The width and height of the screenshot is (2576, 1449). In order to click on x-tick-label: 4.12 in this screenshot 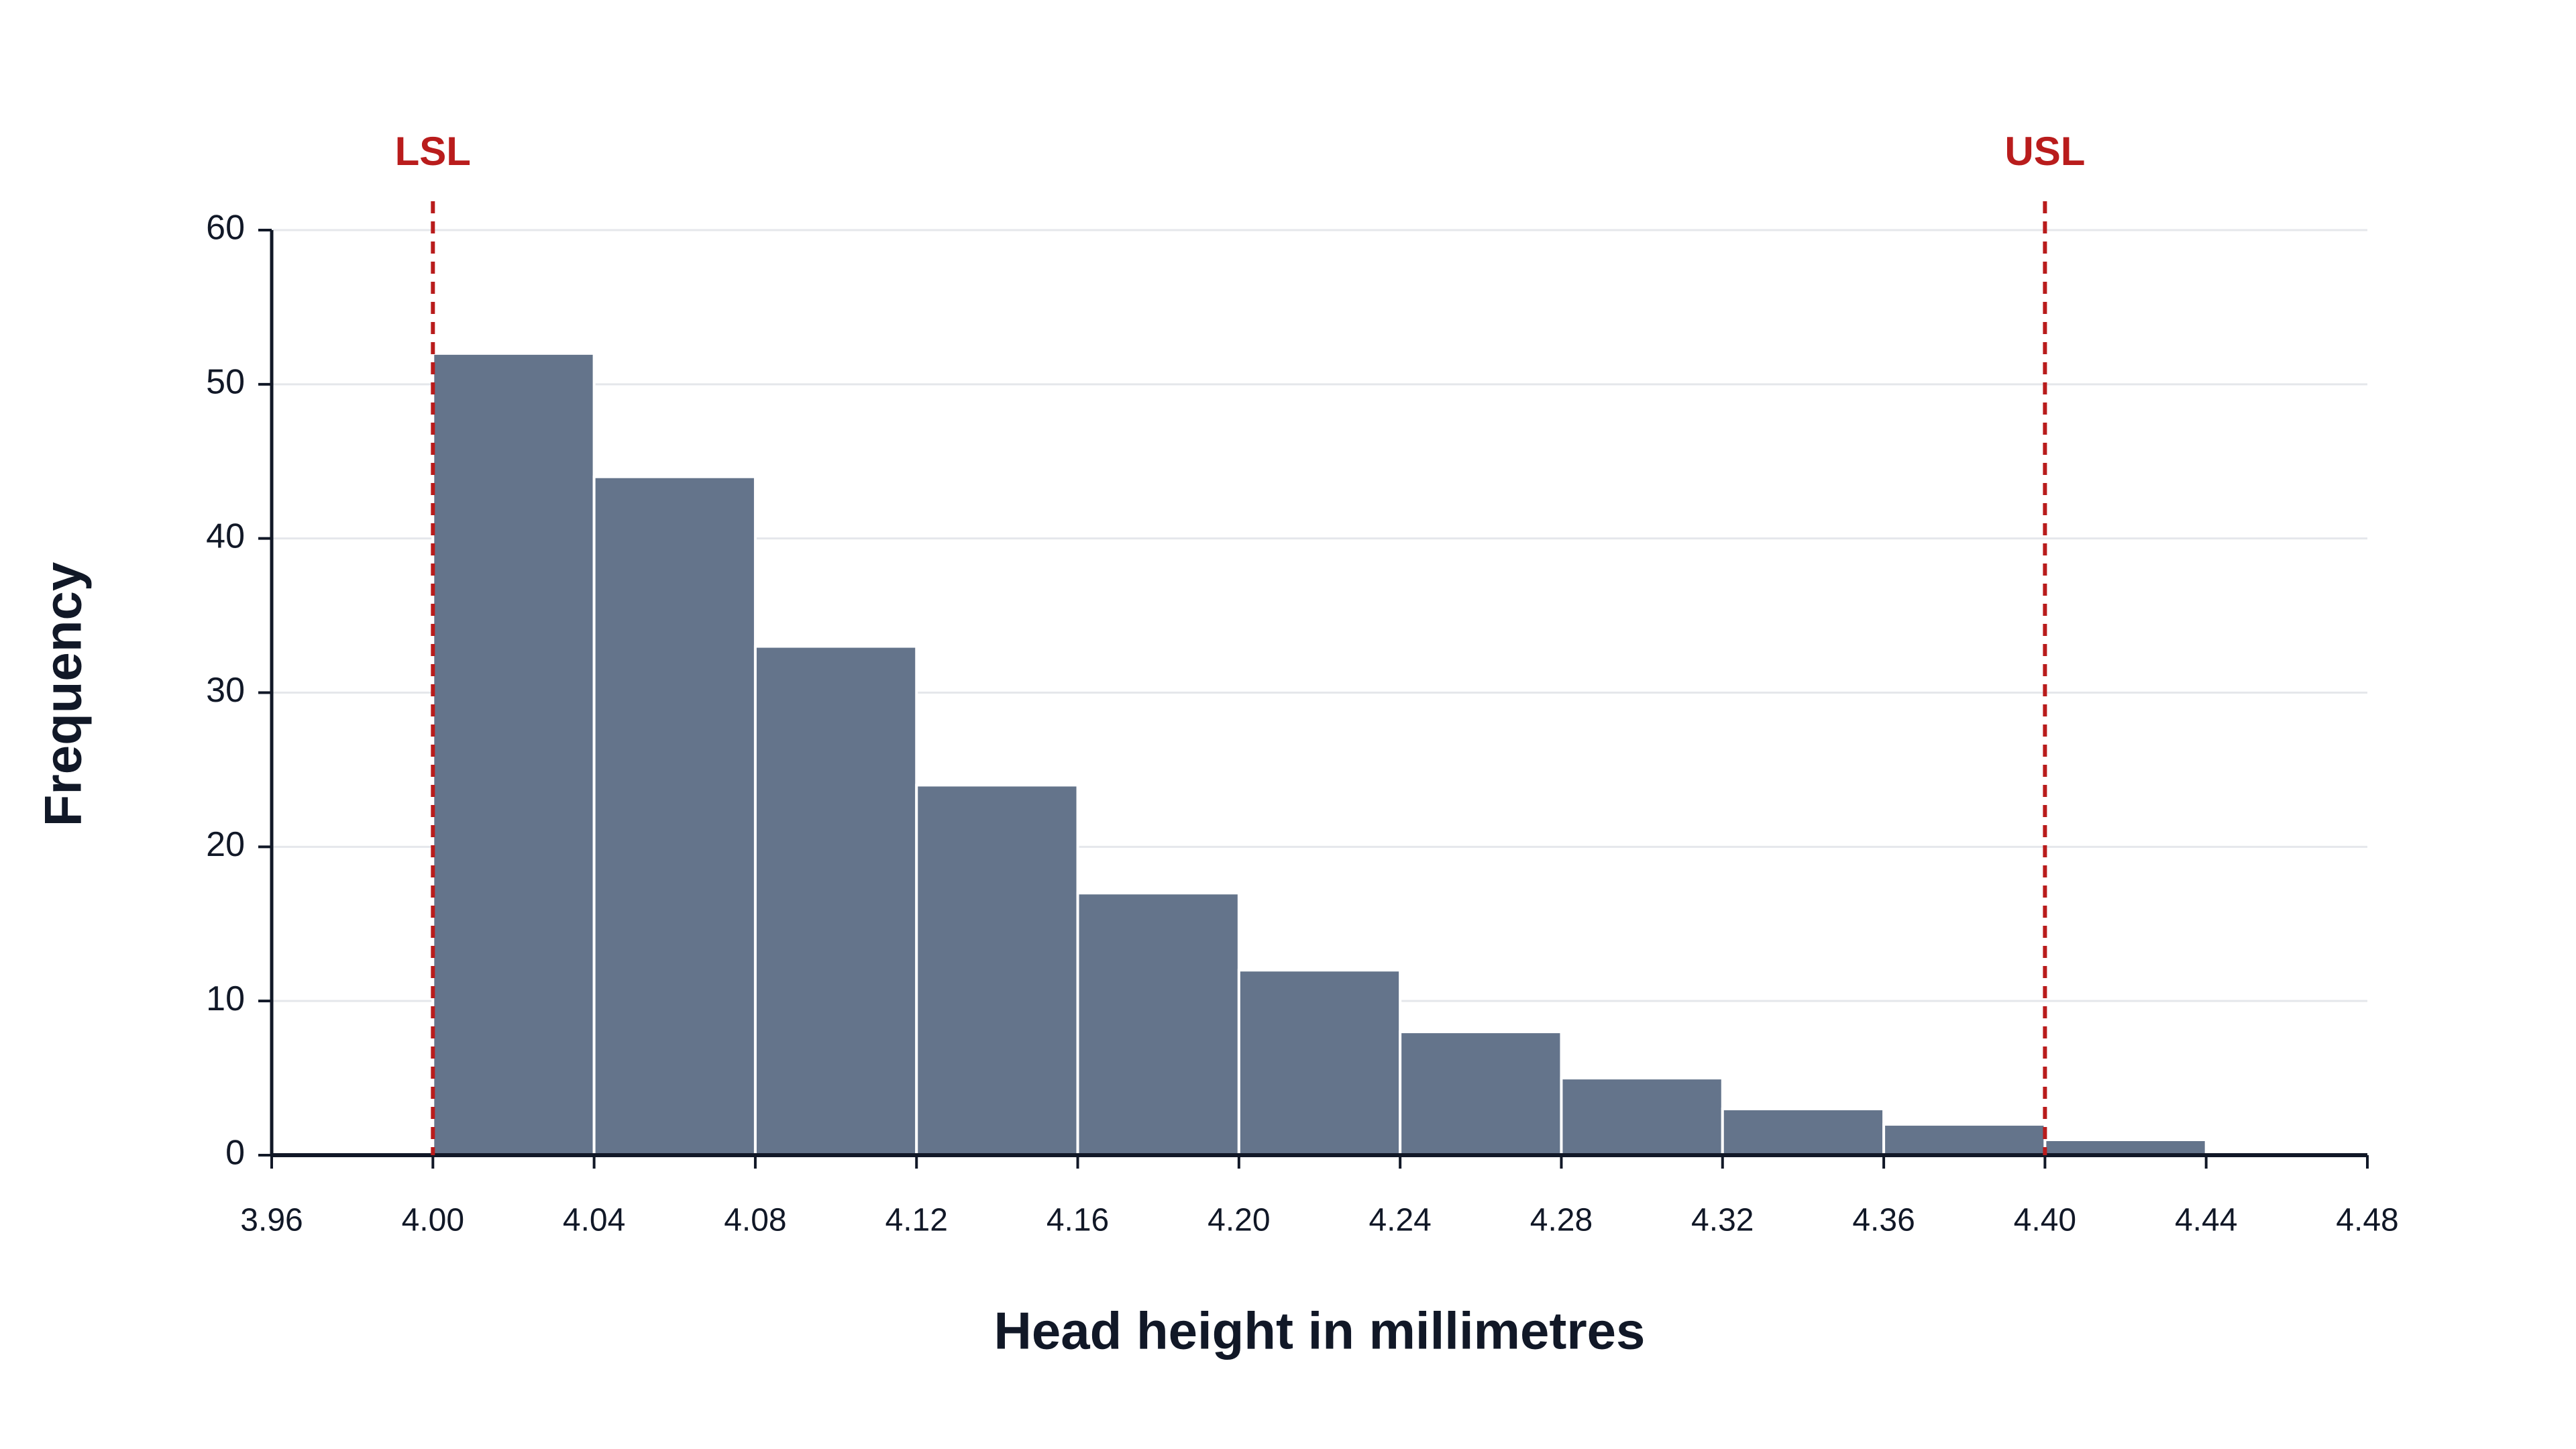, I will do `click(916, 1220)`.